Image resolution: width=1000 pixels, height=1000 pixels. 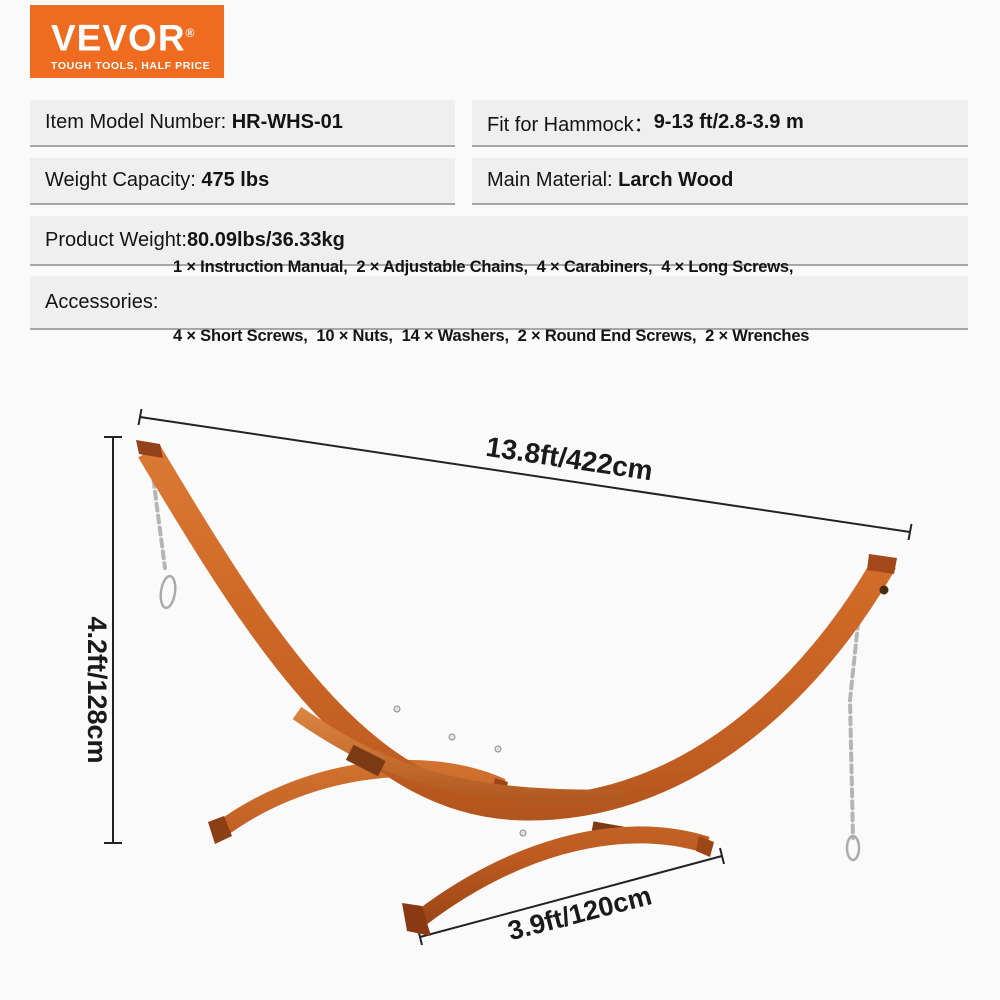 I want to click on logo-wordmark: VEVOR®, so click(x=137, y=35).